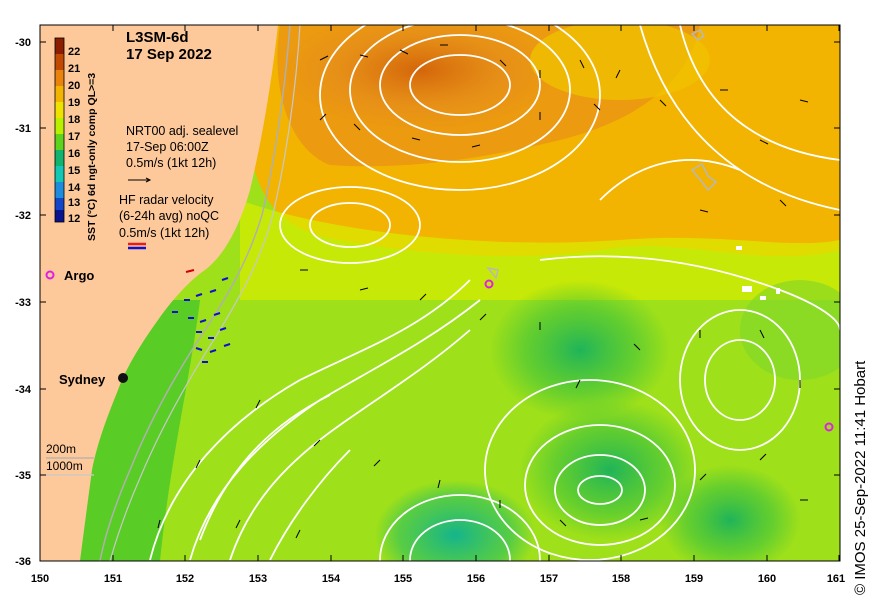 The height and width of the screenshot is (600, 880). Describe the element at coordinates (74, 203) in the screenshot. I see `colorbar-tick-label: 13` at that location.